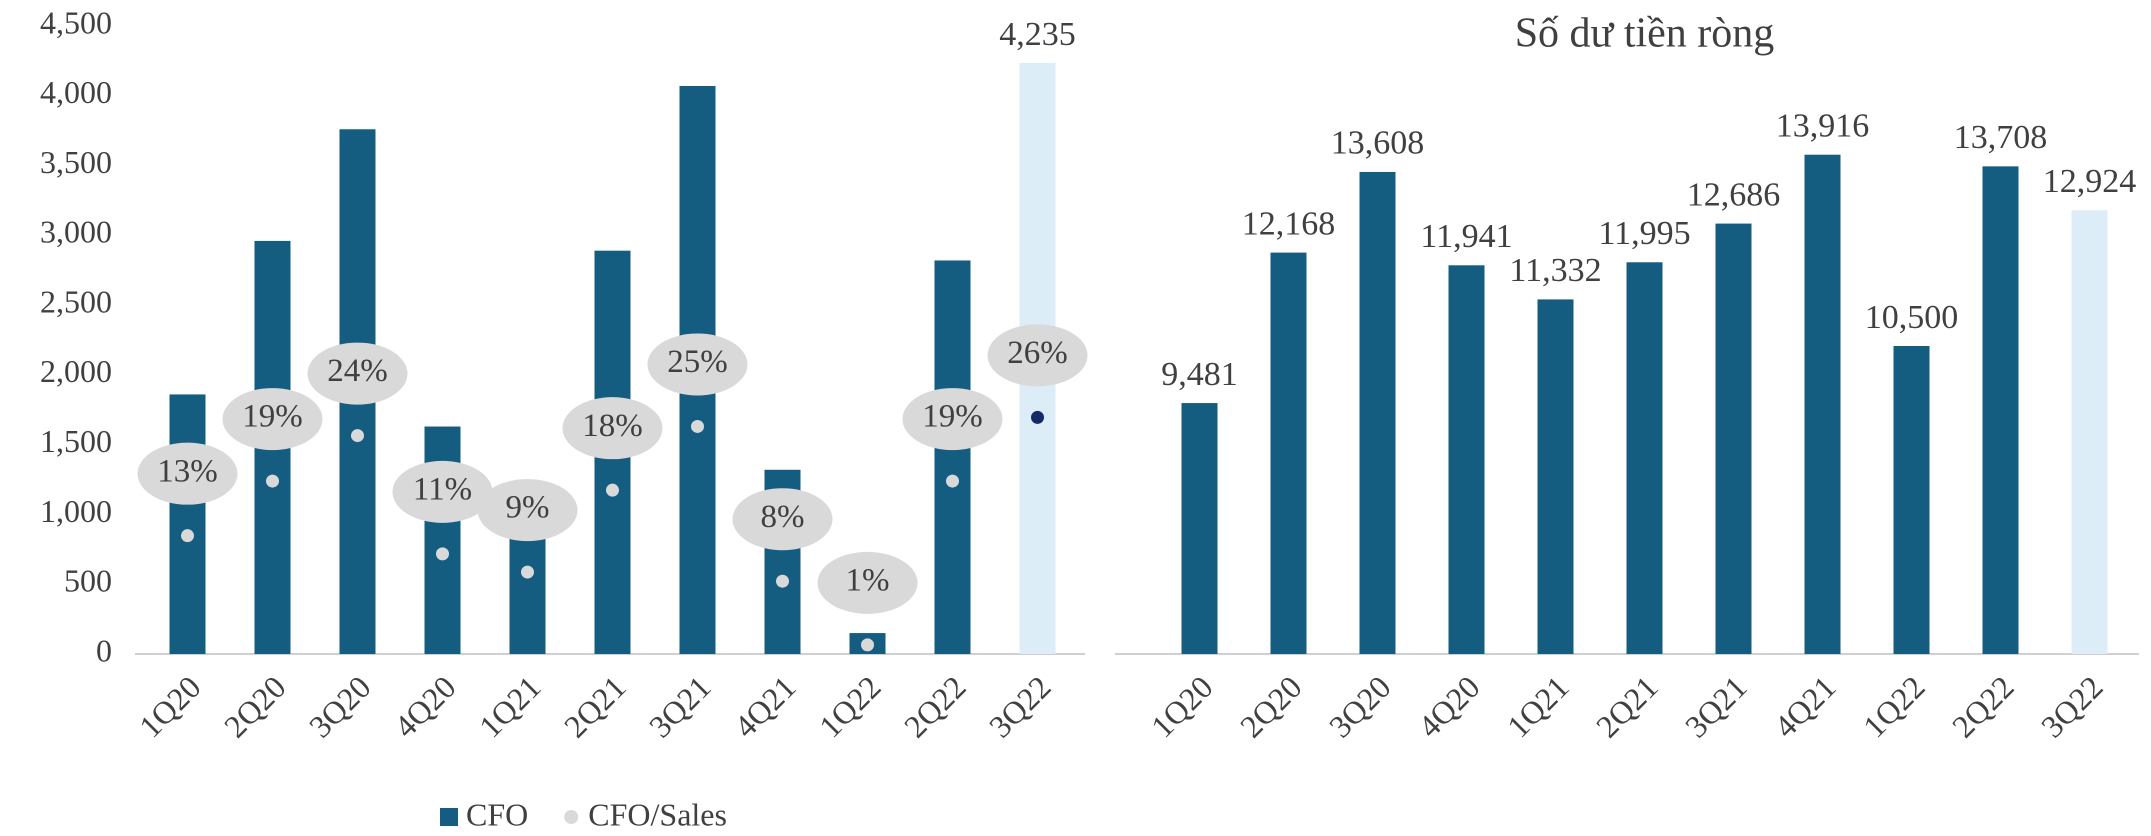  Describe the element at coordinates (657, 814) in the screenshot. I see `legend-label: CFO/Sales` at that location.